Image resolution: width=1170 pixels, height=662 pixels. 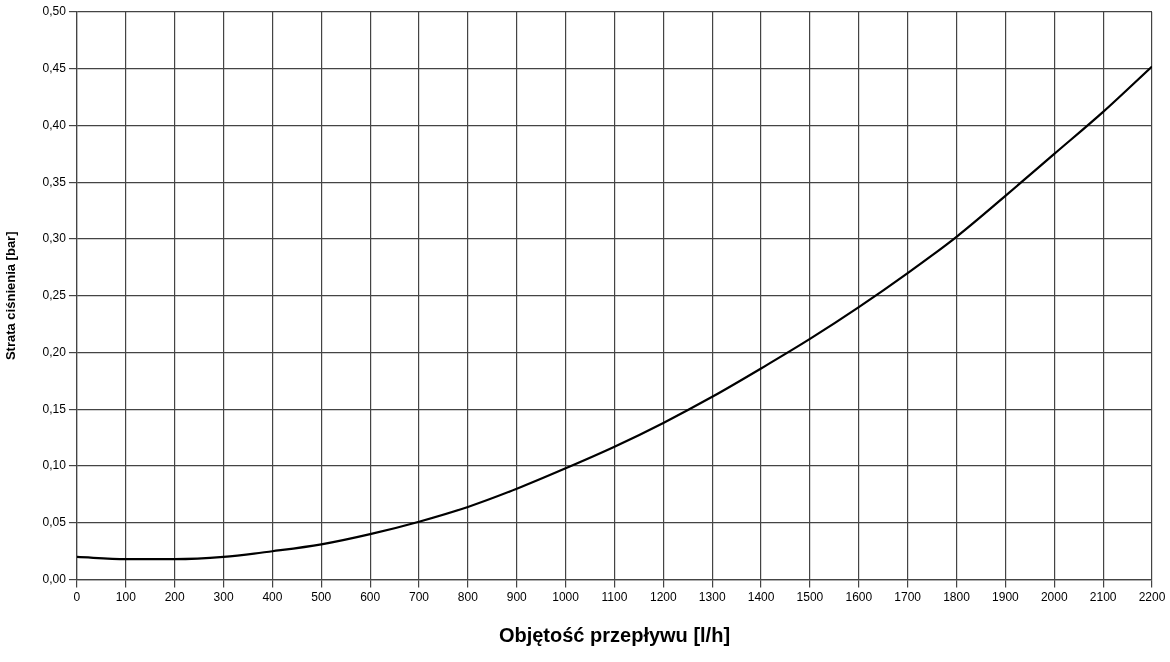 What do you see at coordinates (468, 597) in the screenshot?
I see `x-tick-label: 800` at bounding box center [468, 597].